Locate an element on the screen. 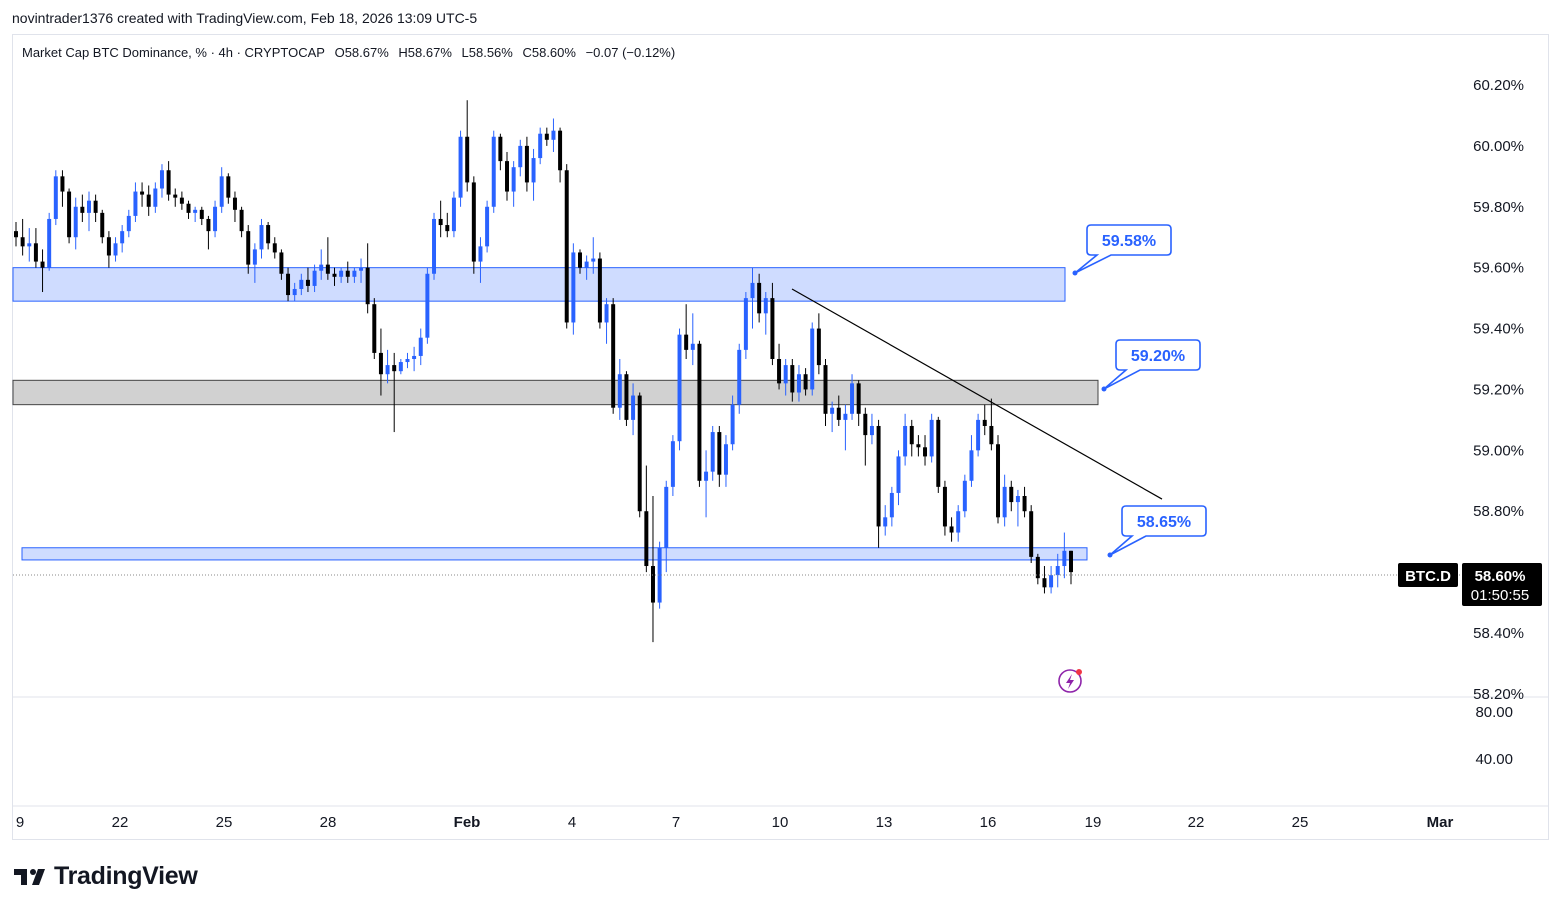  tradingview-logo: TradingView is located at coordinates (106, 876).